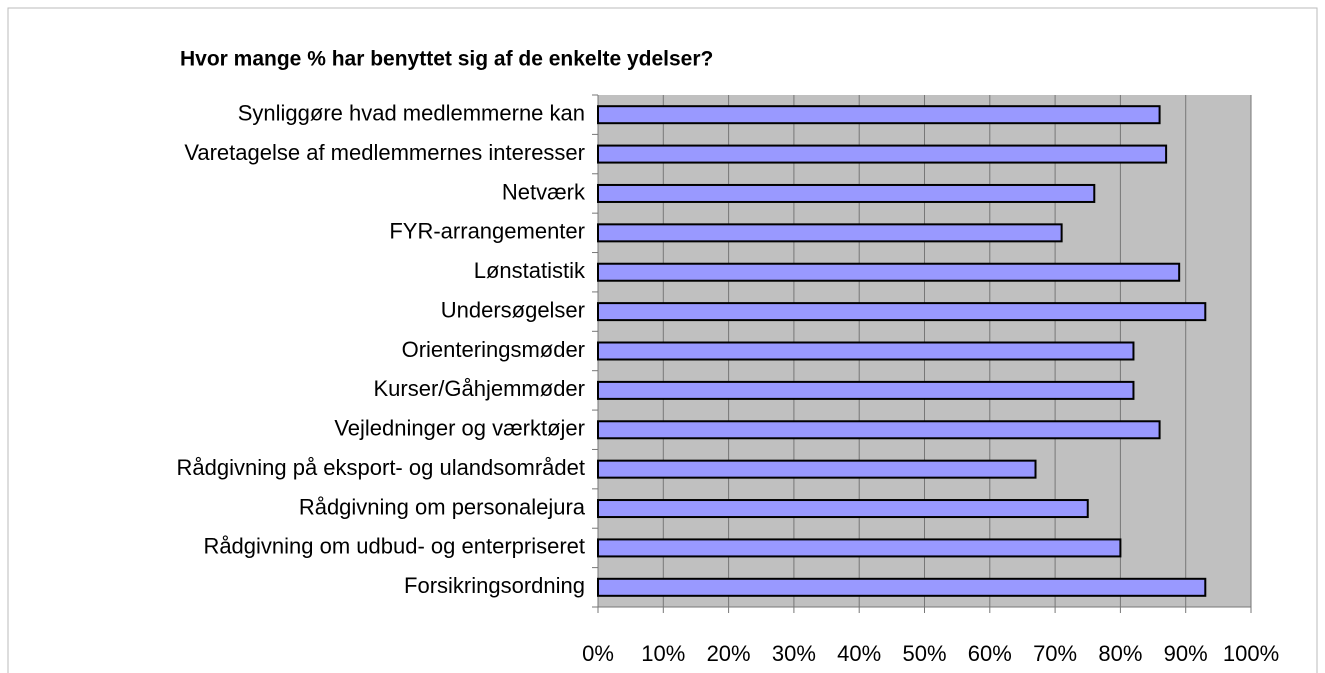 This screenshot has height=673, width=1325. I want to click on y-tick-label: Undersøgelser, so click(513, 309).